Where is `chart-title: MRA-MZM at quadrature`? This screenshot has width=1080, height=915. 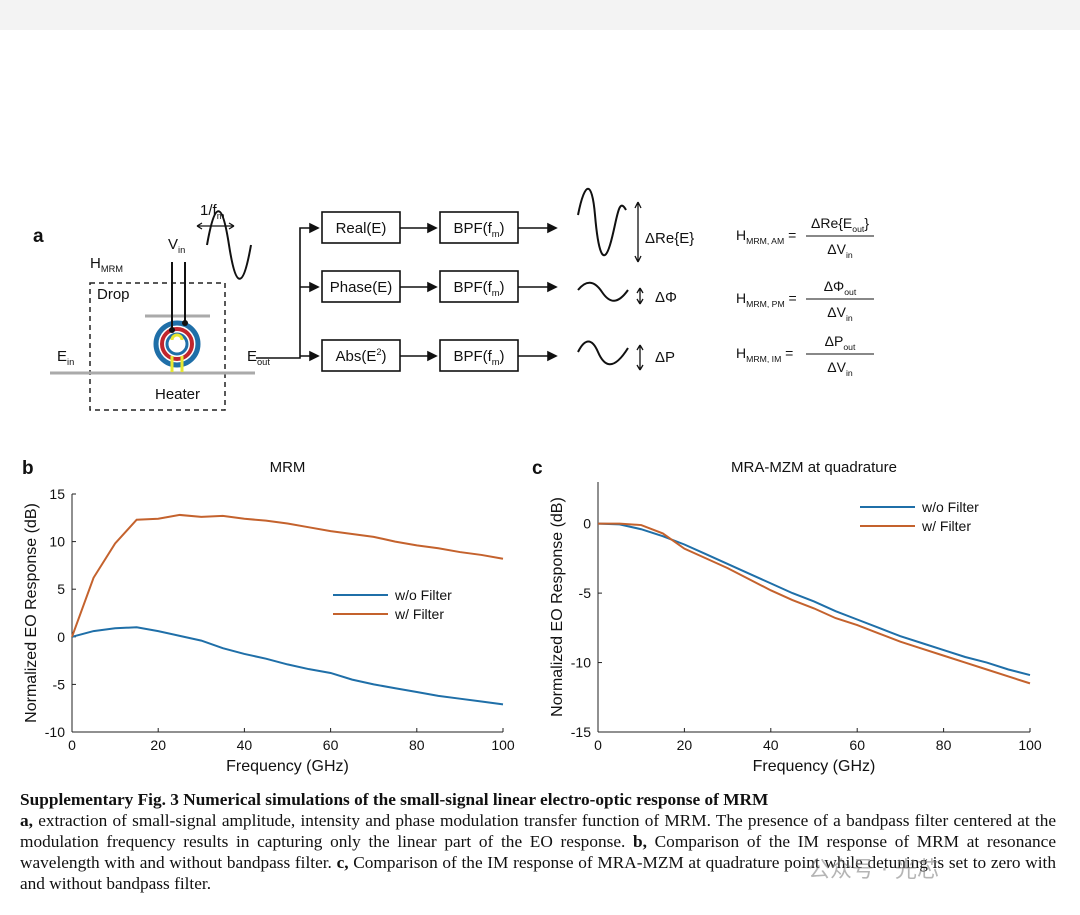 chart-title: MRA-MZM at quadrature is located at coordinates (814, 467).